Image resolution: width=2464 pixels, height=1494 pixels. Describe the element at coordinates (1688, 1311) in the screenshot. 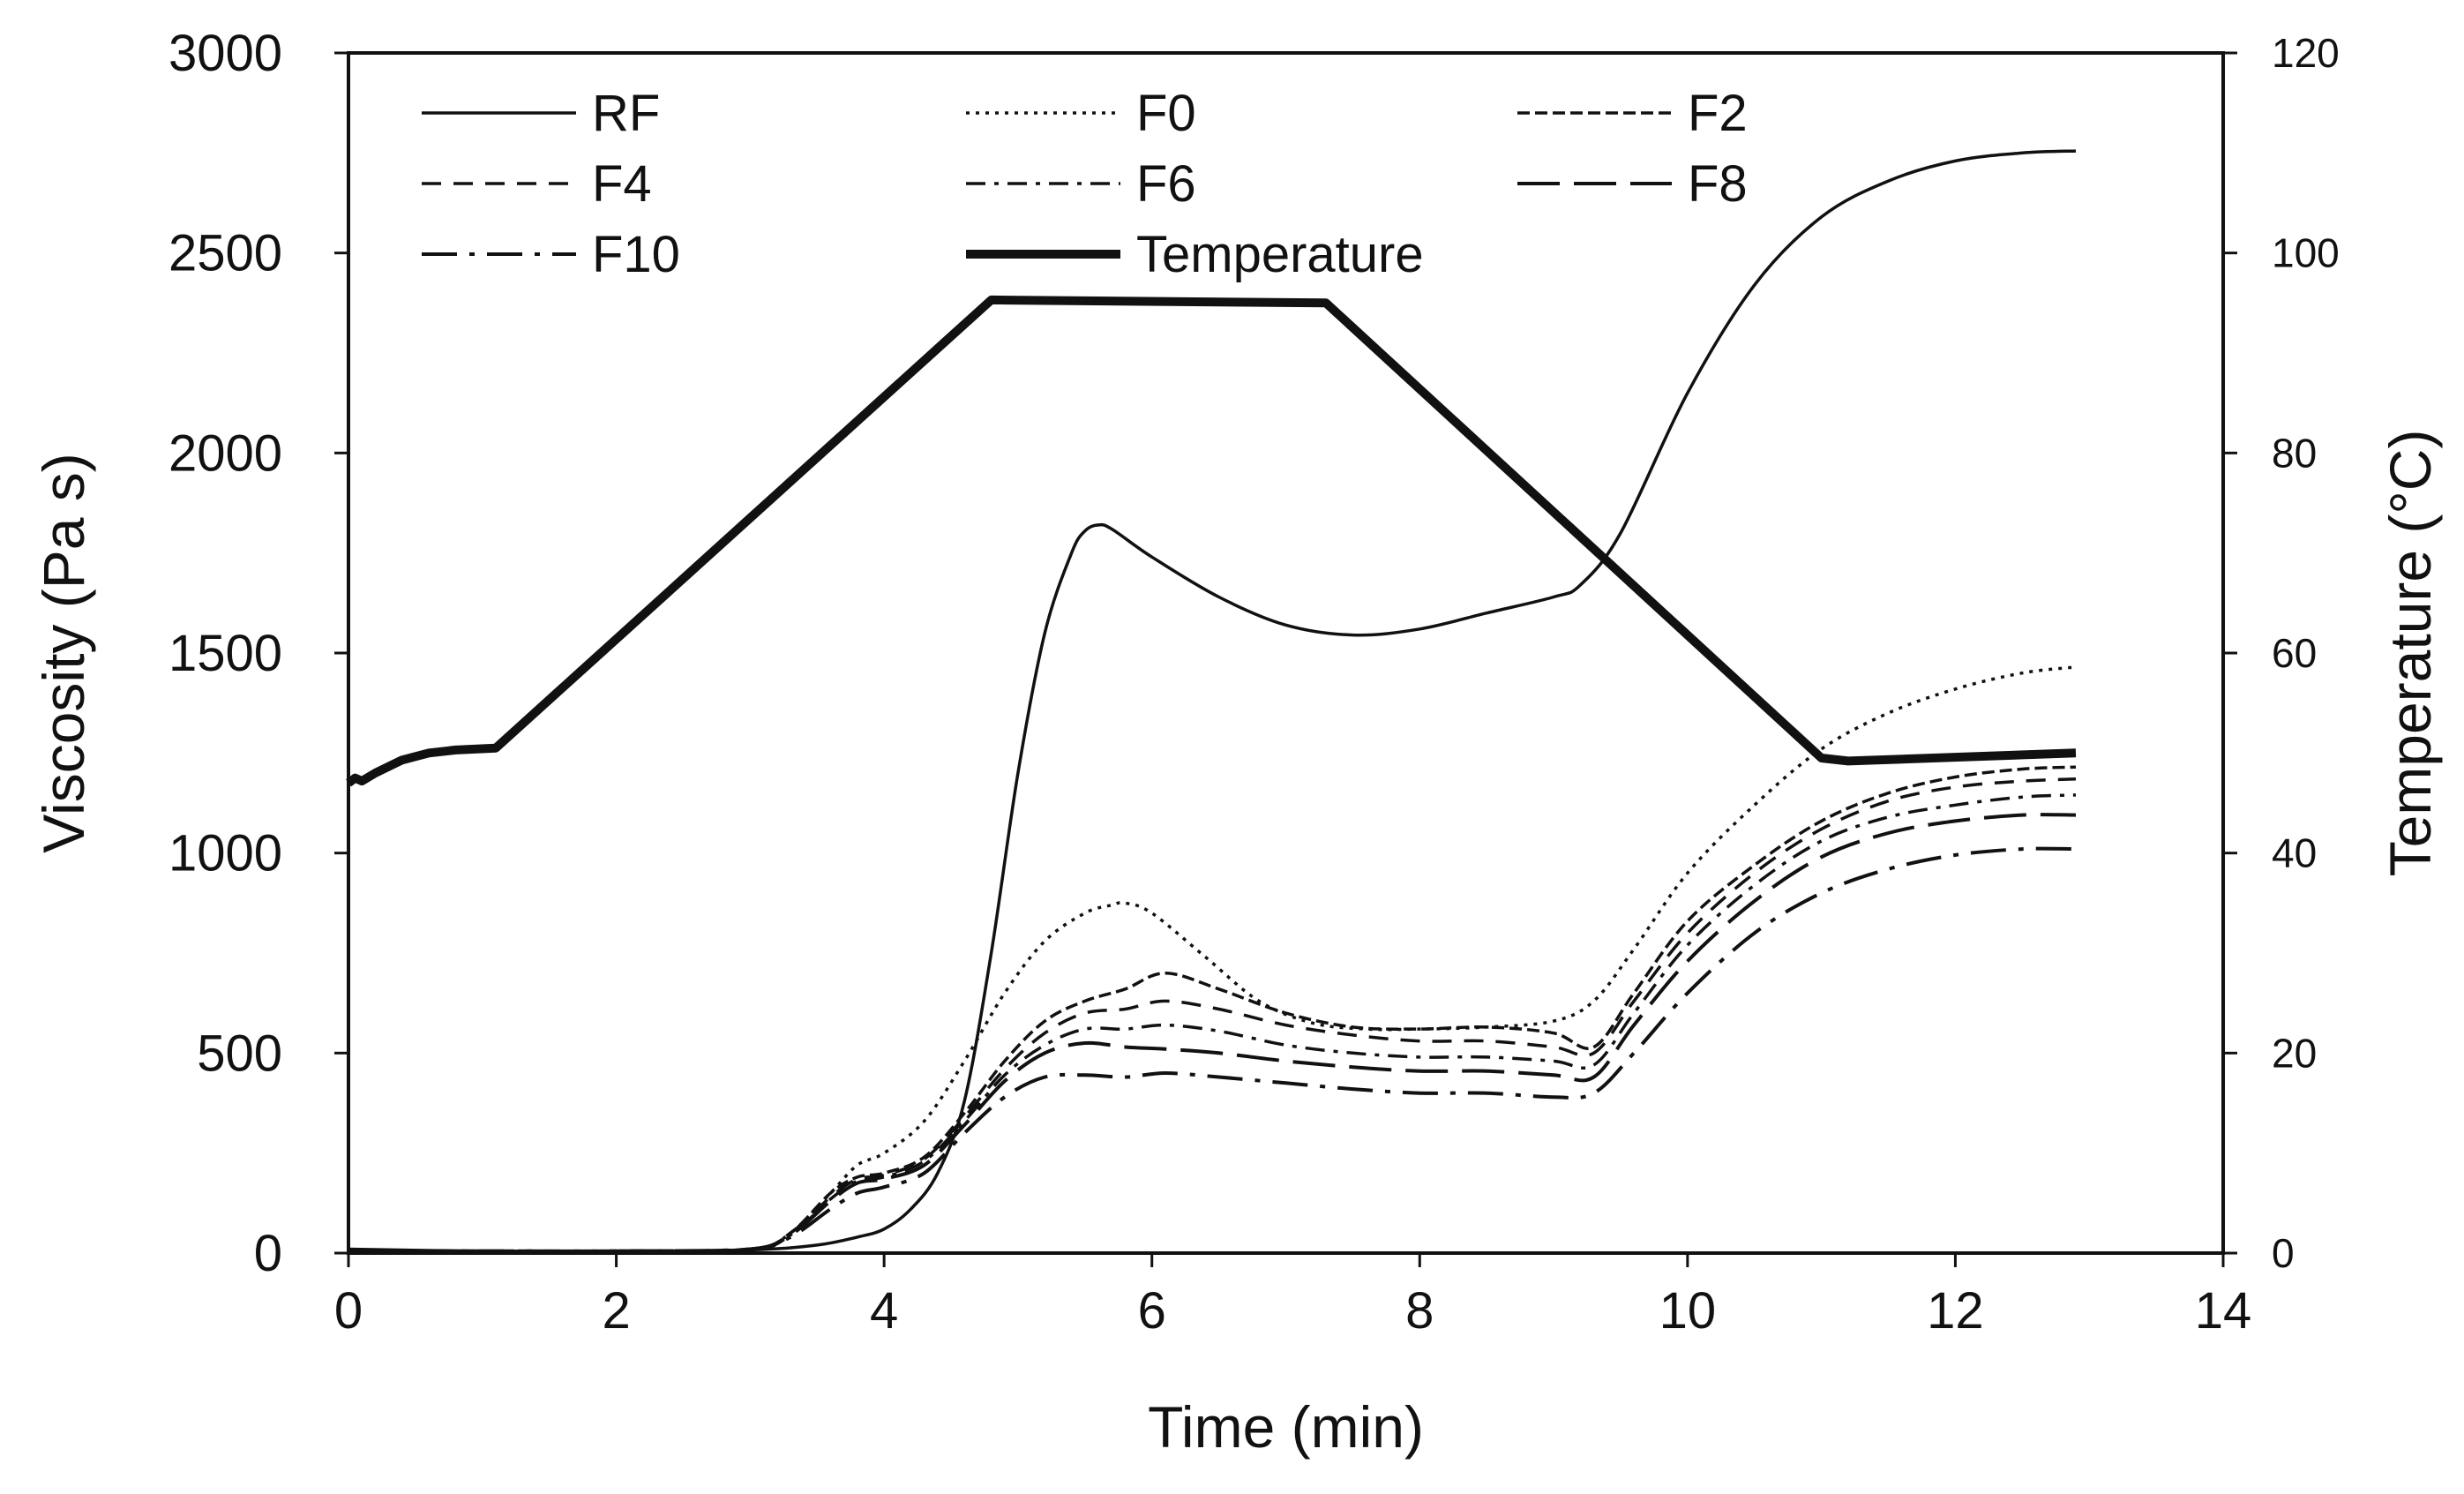

I see `x-tick-label: 10` at that location.